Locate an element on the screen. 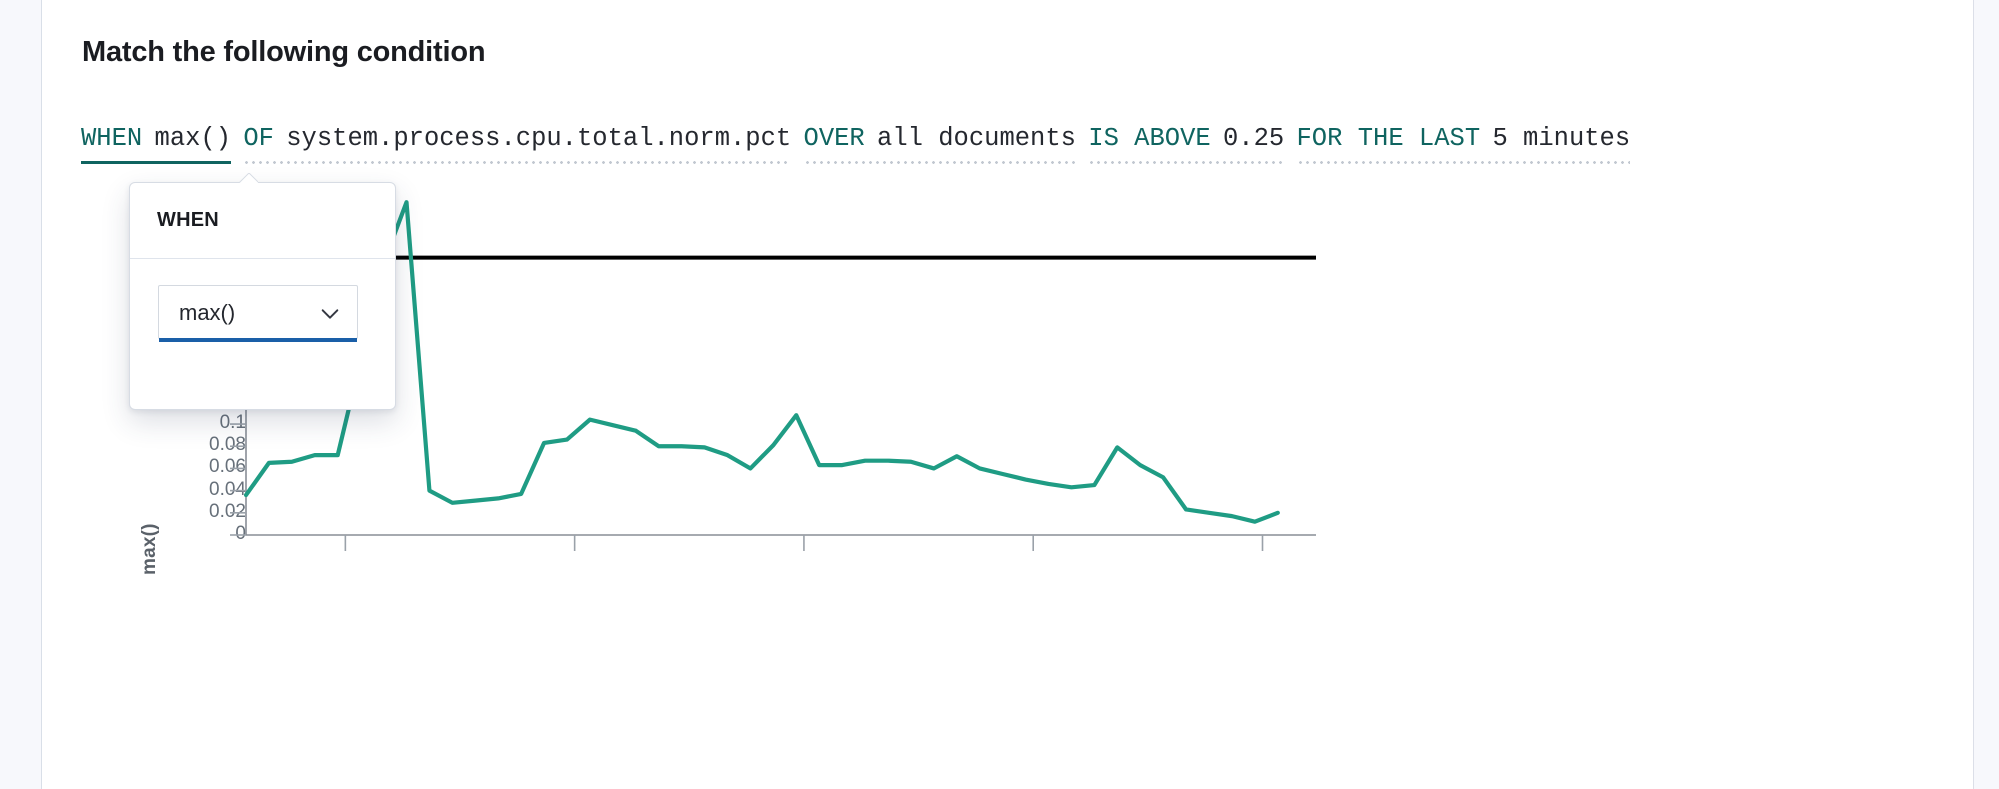 The height and width of the screenshot is (789, 1999). when-value: max() is located at coordinates (193, 138).